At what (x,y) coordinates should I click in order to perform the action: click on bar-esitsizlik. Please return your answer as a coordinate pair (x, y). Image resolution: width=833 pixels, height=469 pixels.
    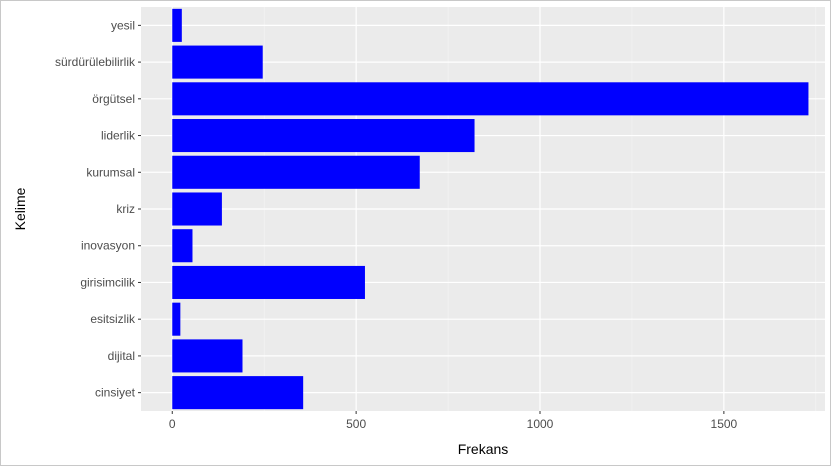
    Looking at the image, I should click on (176, 319).